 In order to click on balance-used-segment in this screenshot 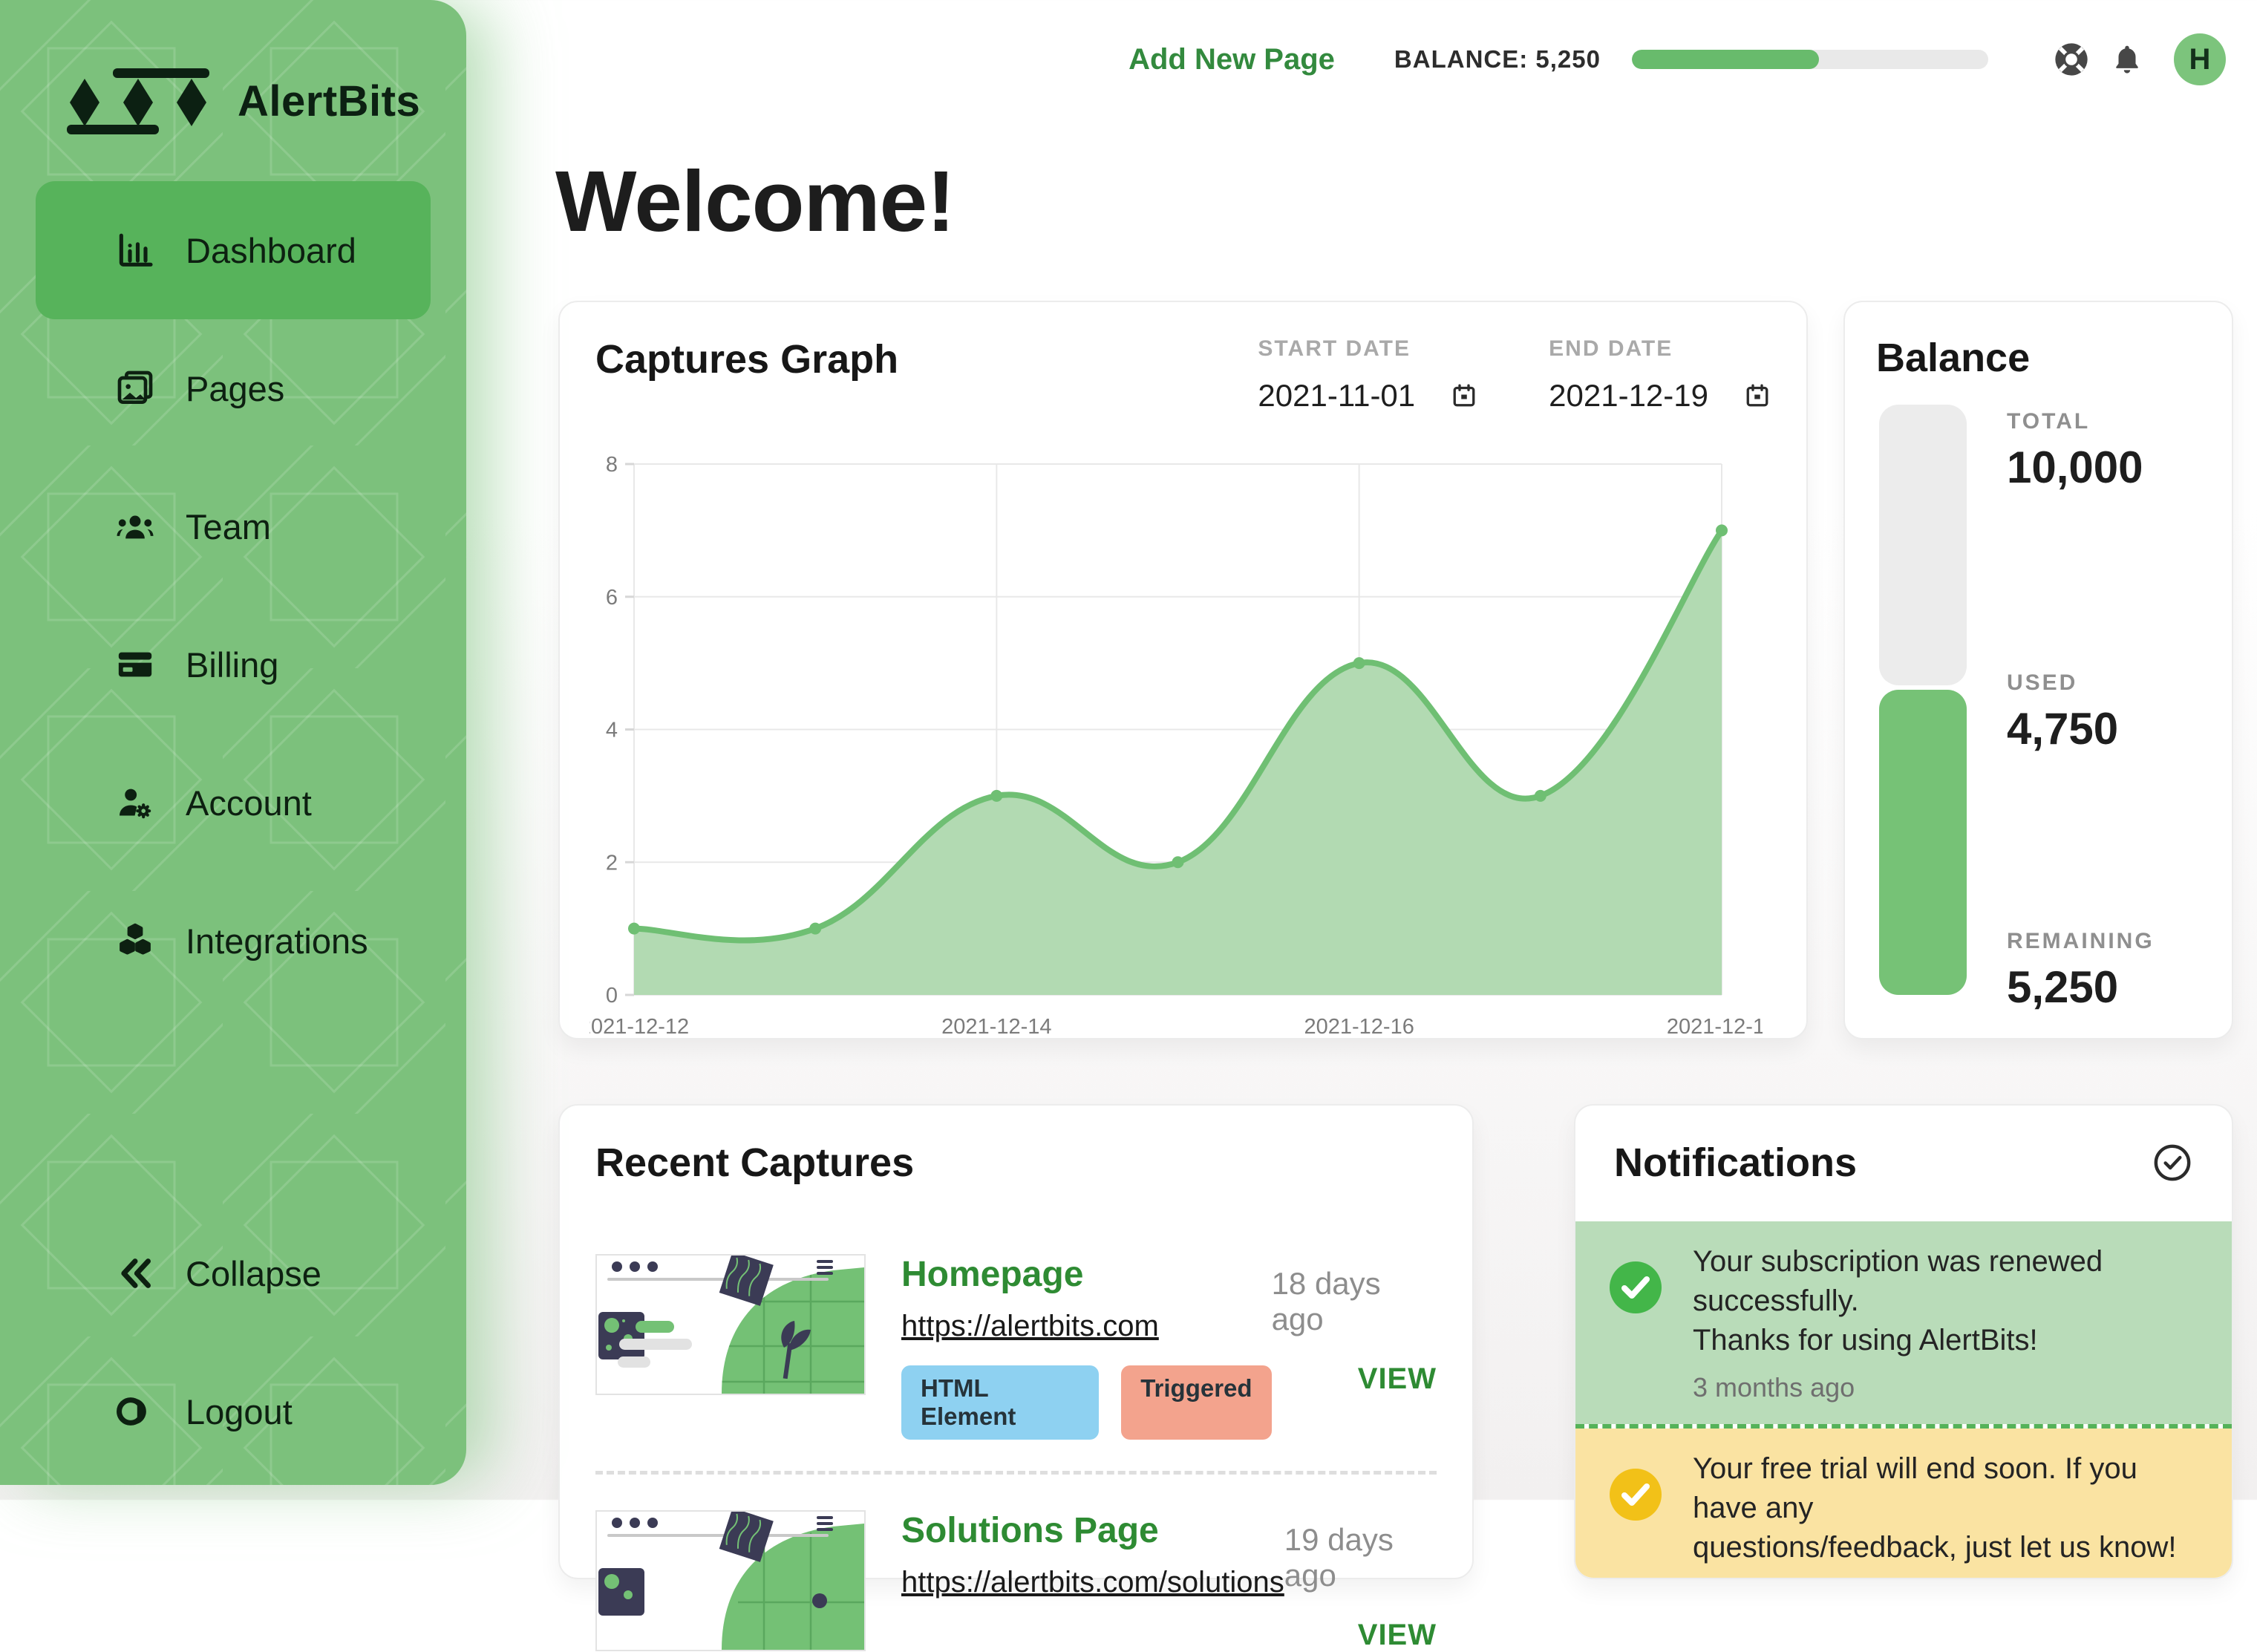, I will do `click(1923, 545)`.